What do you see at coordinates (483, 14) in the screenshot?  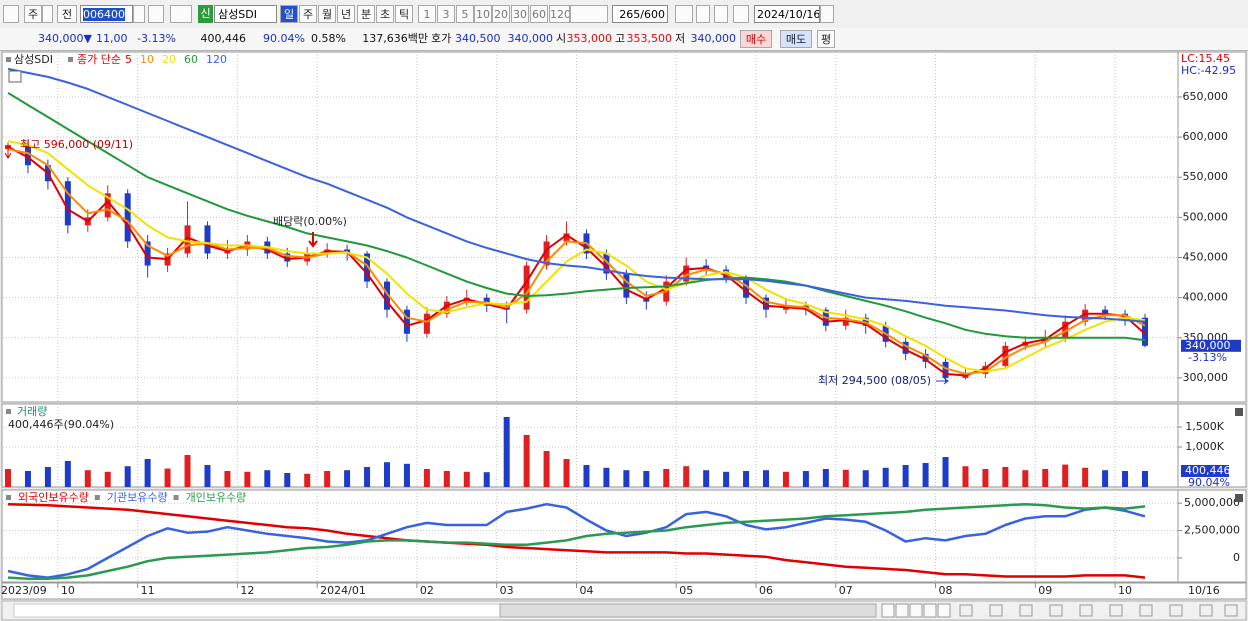 I see `interval-button: 10` at bounding box center [483, 14].